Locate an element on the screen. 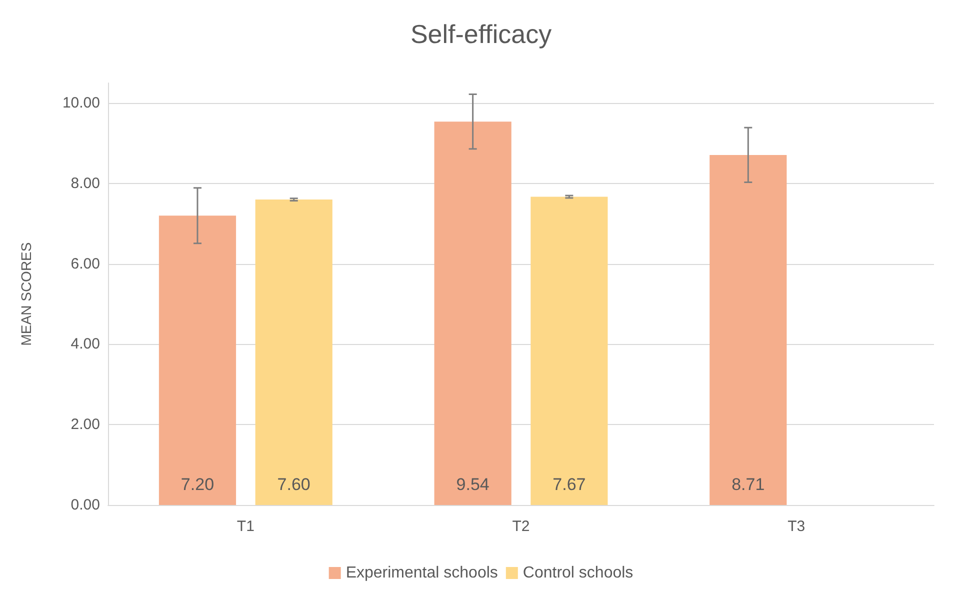 This screenshot has width=962, height=599. data-label: 9.54 is located at coordinates (473, 484).